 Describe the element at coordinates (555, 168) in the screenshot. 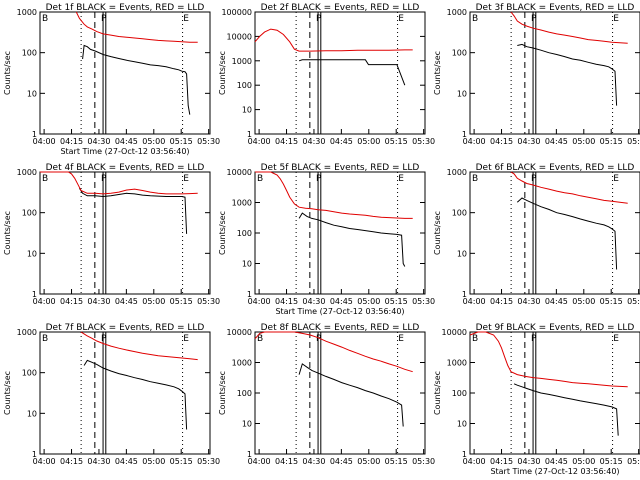

I see `plot-title: Det 6f BLACK = Events, RED = LLD` at that location.